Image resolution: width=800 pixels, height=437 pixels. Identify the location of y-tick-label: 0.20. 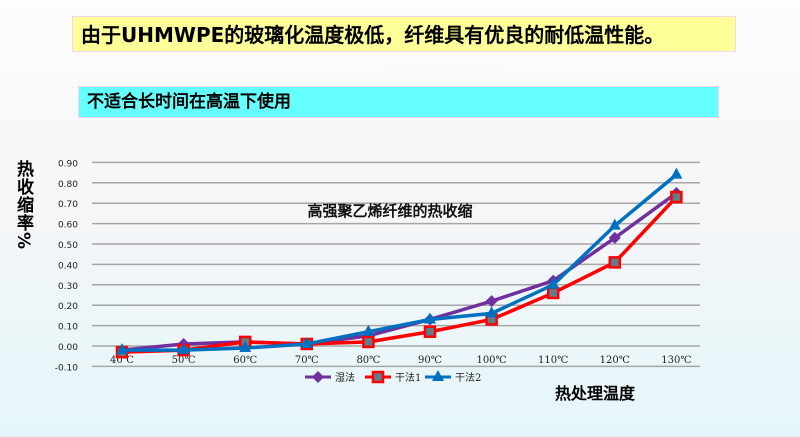
(68, 307).